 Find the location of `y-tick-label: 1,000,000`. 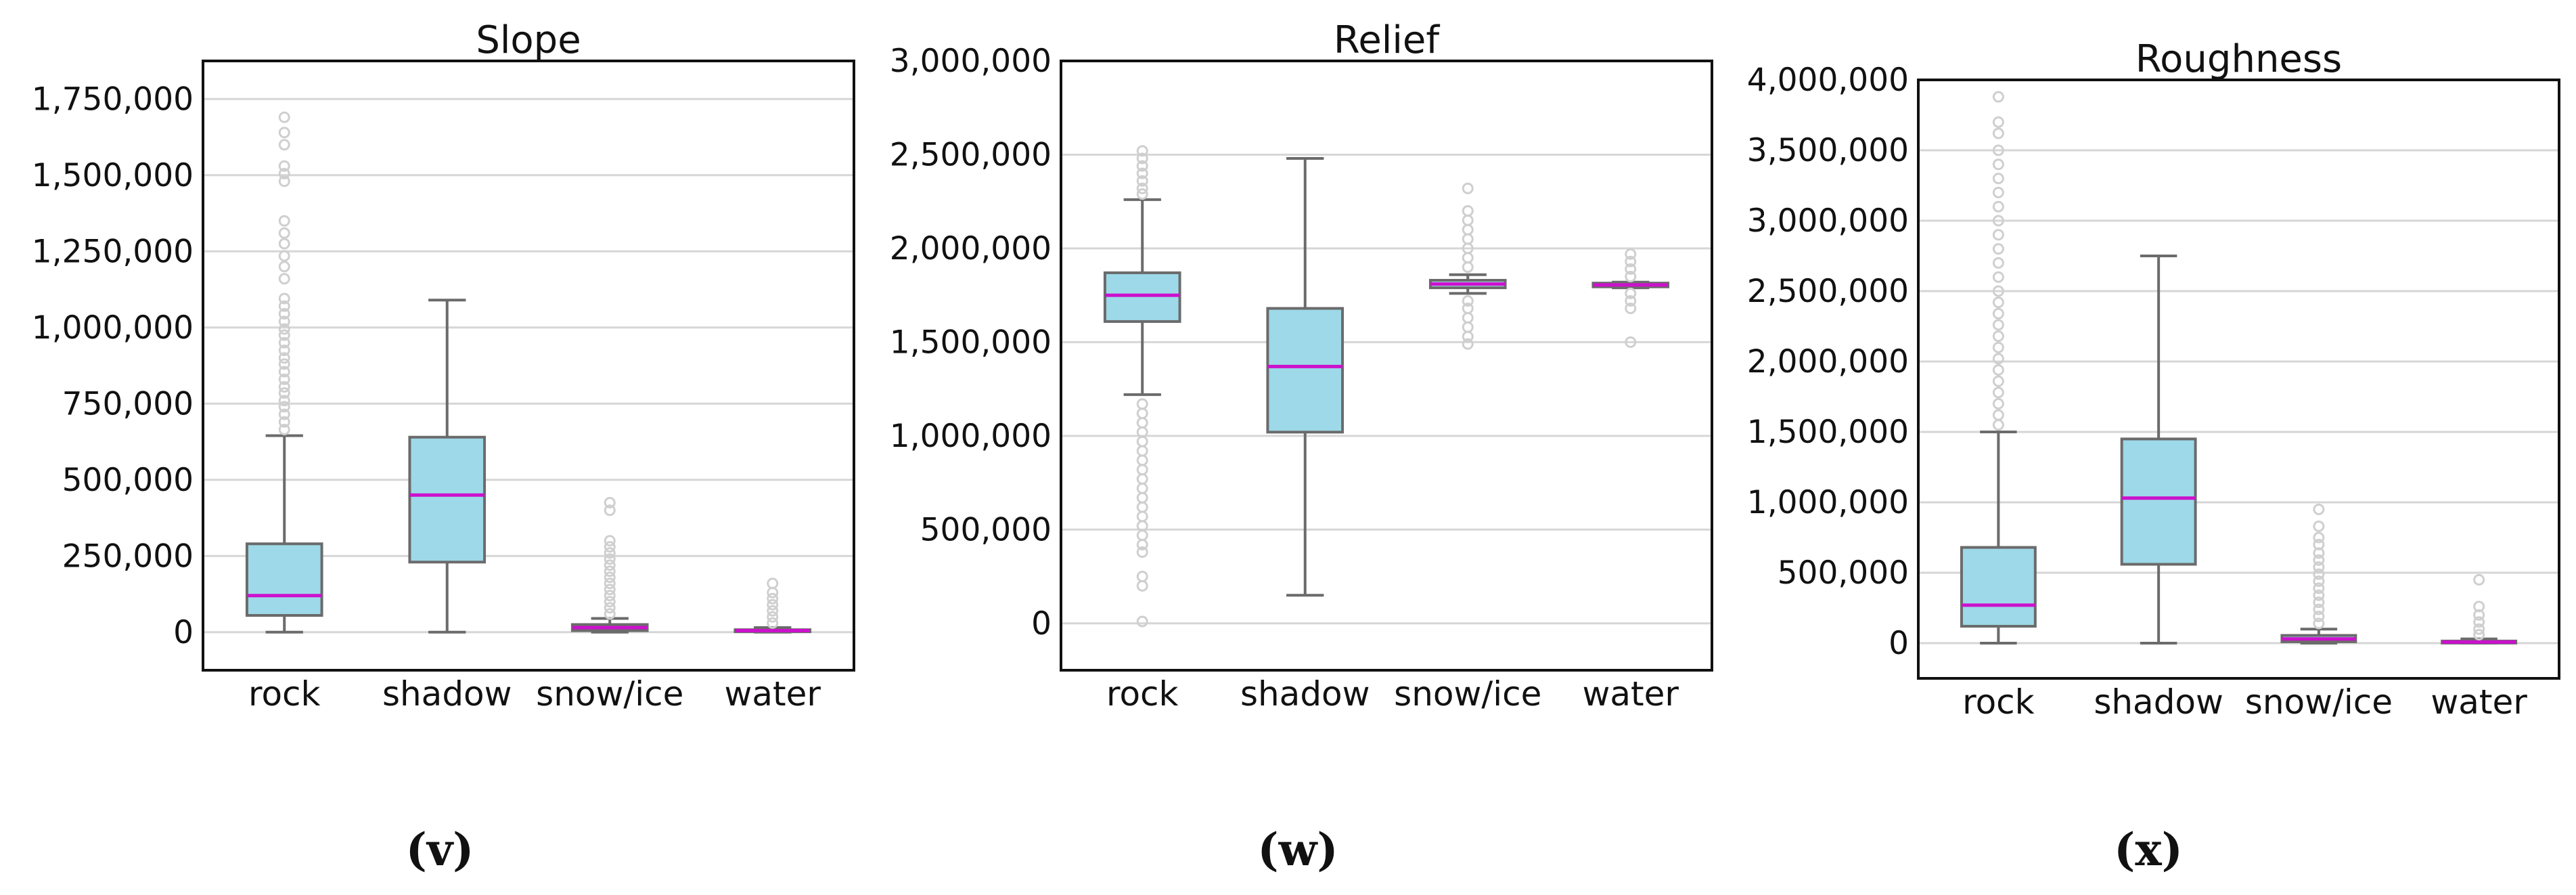

y-tick-label: 1,000,000 is located at coordinates (113, 328).